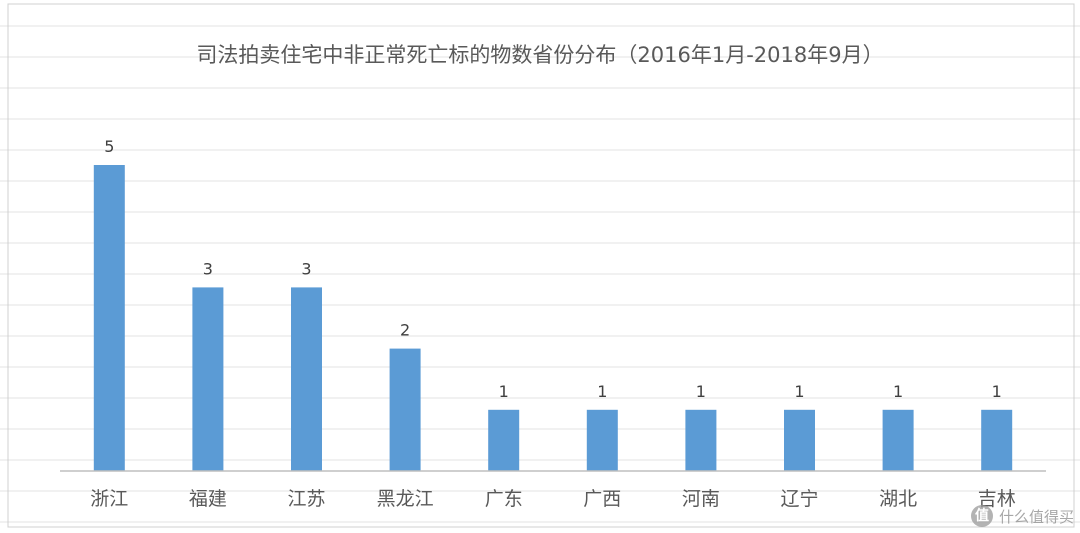 The height and width of the screenshot is (533, 1080). I want to click on x-tick-label-4: 黑龙江, so click(405, 499).